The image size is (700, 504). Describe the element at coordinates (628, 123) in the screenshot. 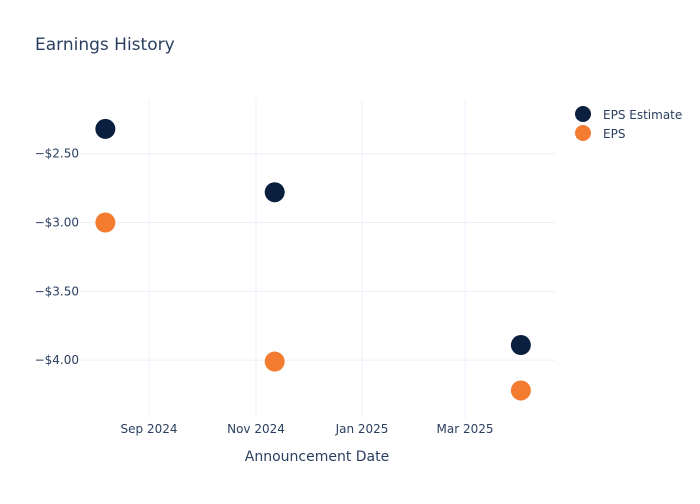

I see `legend: EPS Estimate EPS` at that location.